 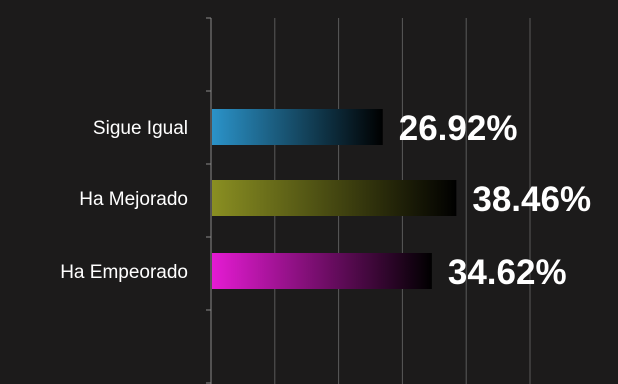 I want to click on bar-sigue-igual, so click(x=297, y=127).